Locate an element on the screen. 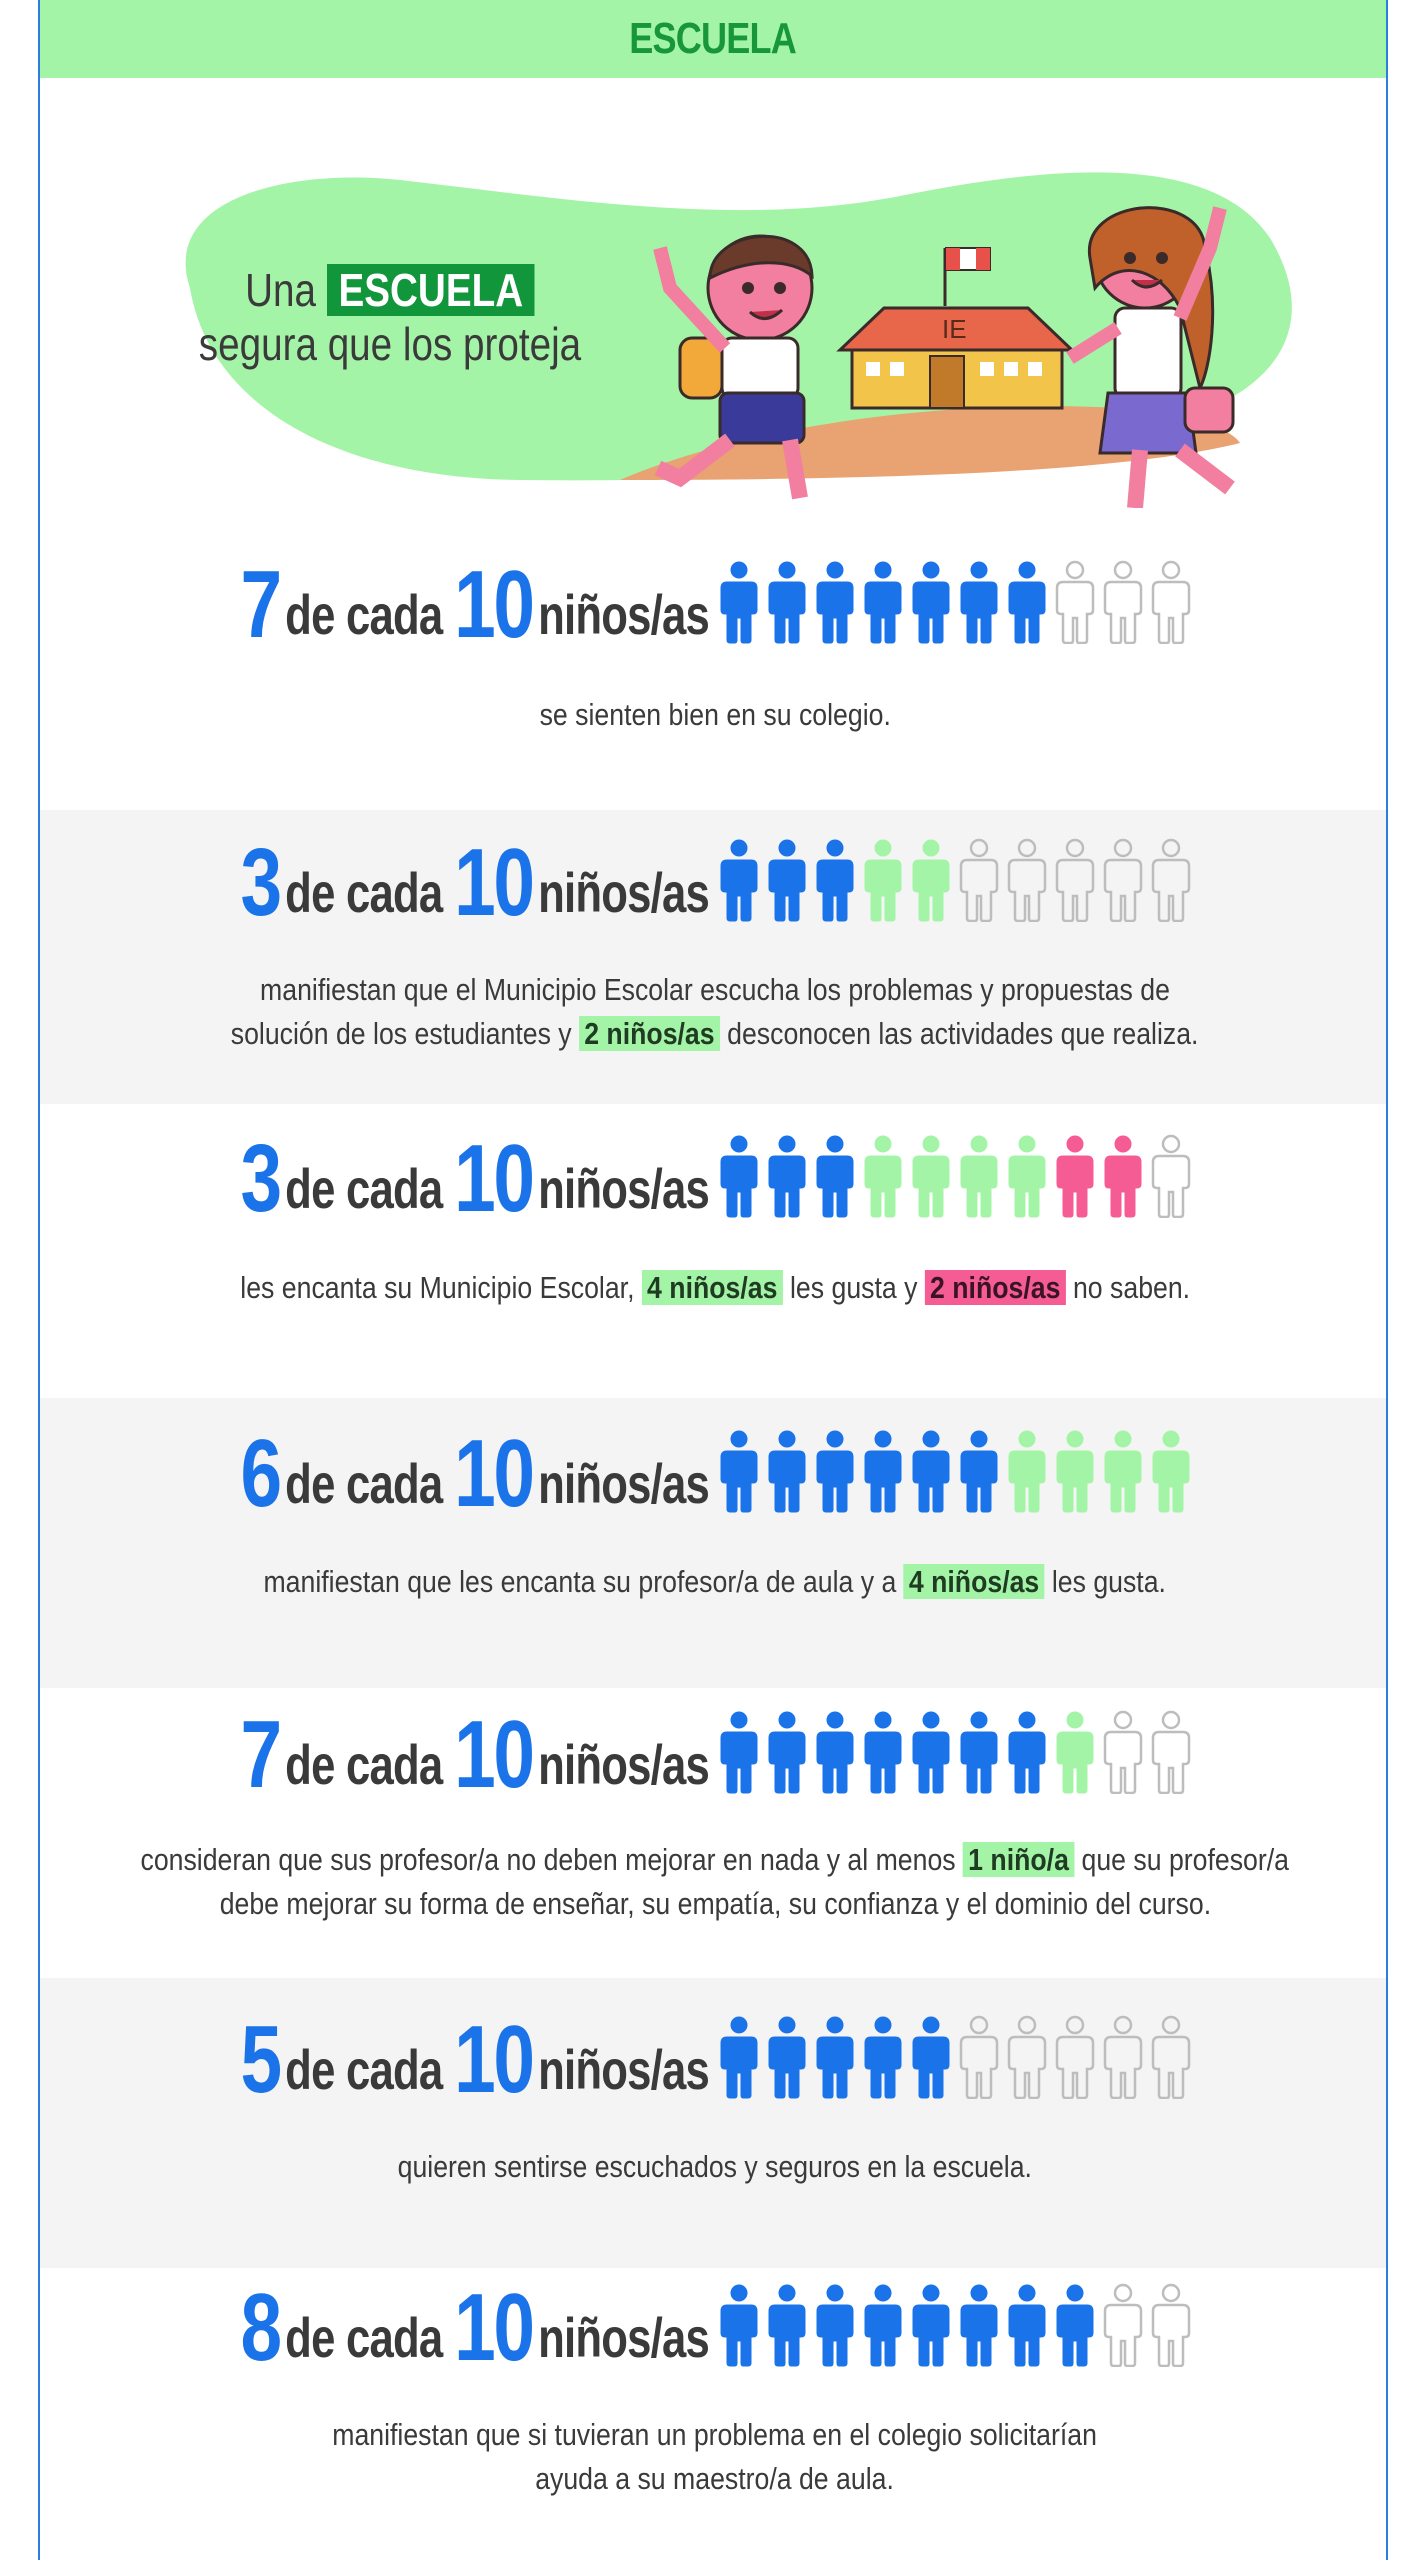  stat-description: ayuda a su maestro/a de aula. is located at coordinates (713, 2479).